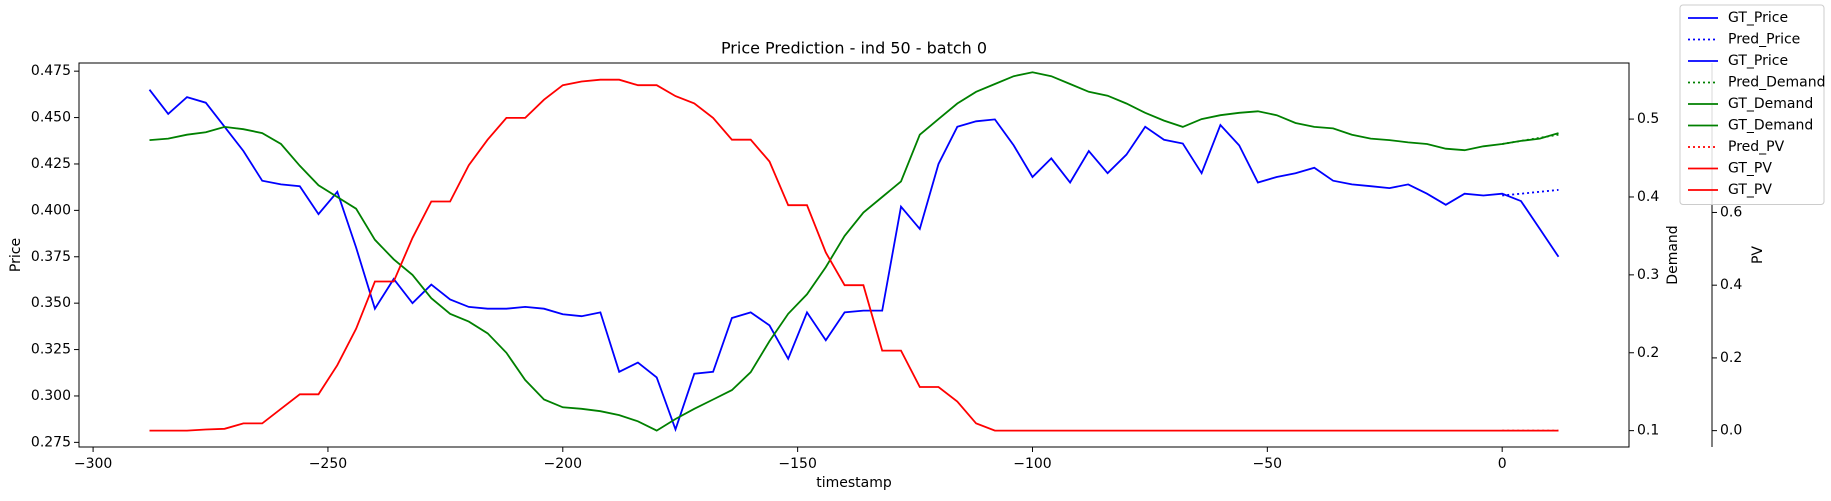  Describe the element at coordinates (1648, 431) in the screenshot. I see `y2-tick-label: 0.1` at that location.